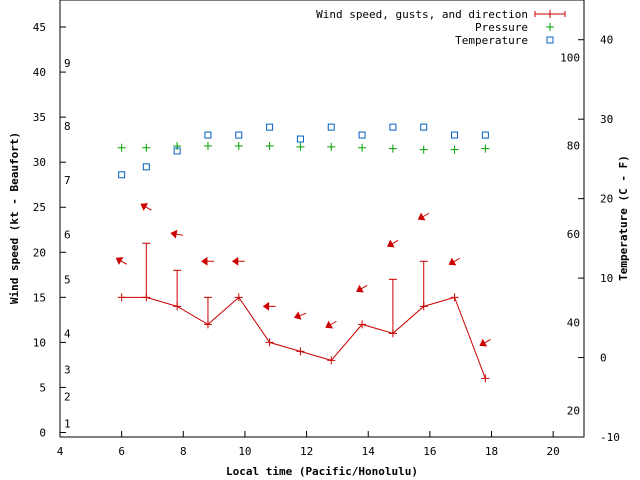  What do you see at coordinates (422, 14) in the screenshot?
I see `legend-label: Wind speed, gusts, and direction` at bounding box center [422, 14].